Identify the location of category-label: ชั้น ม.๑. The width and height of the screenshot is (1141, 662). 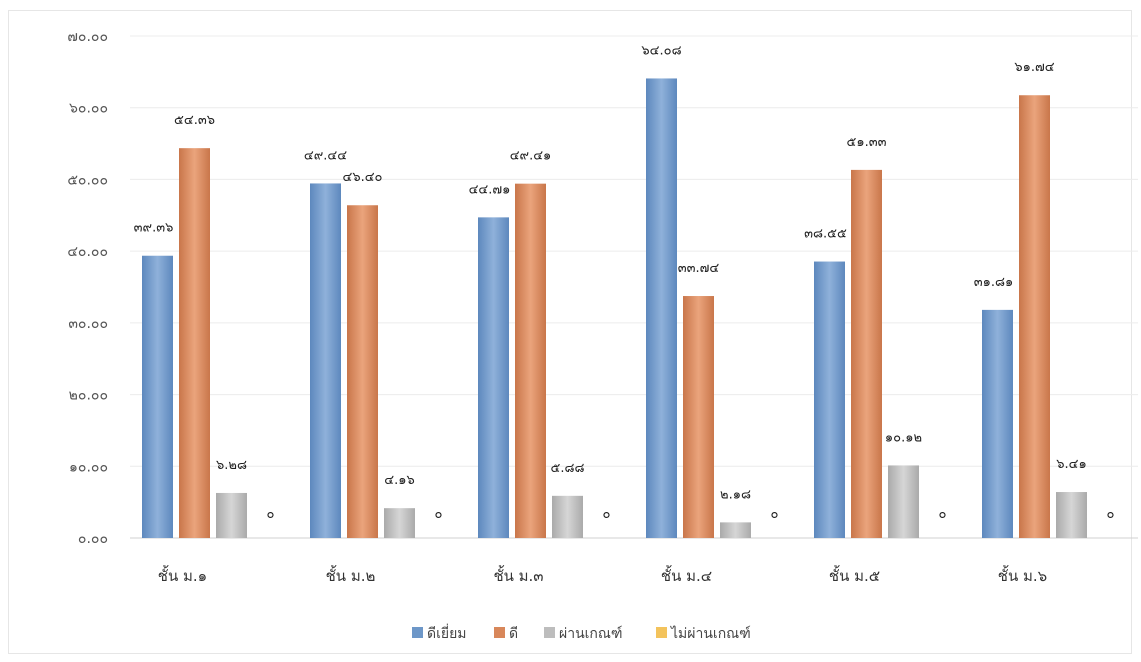
(182, 575).